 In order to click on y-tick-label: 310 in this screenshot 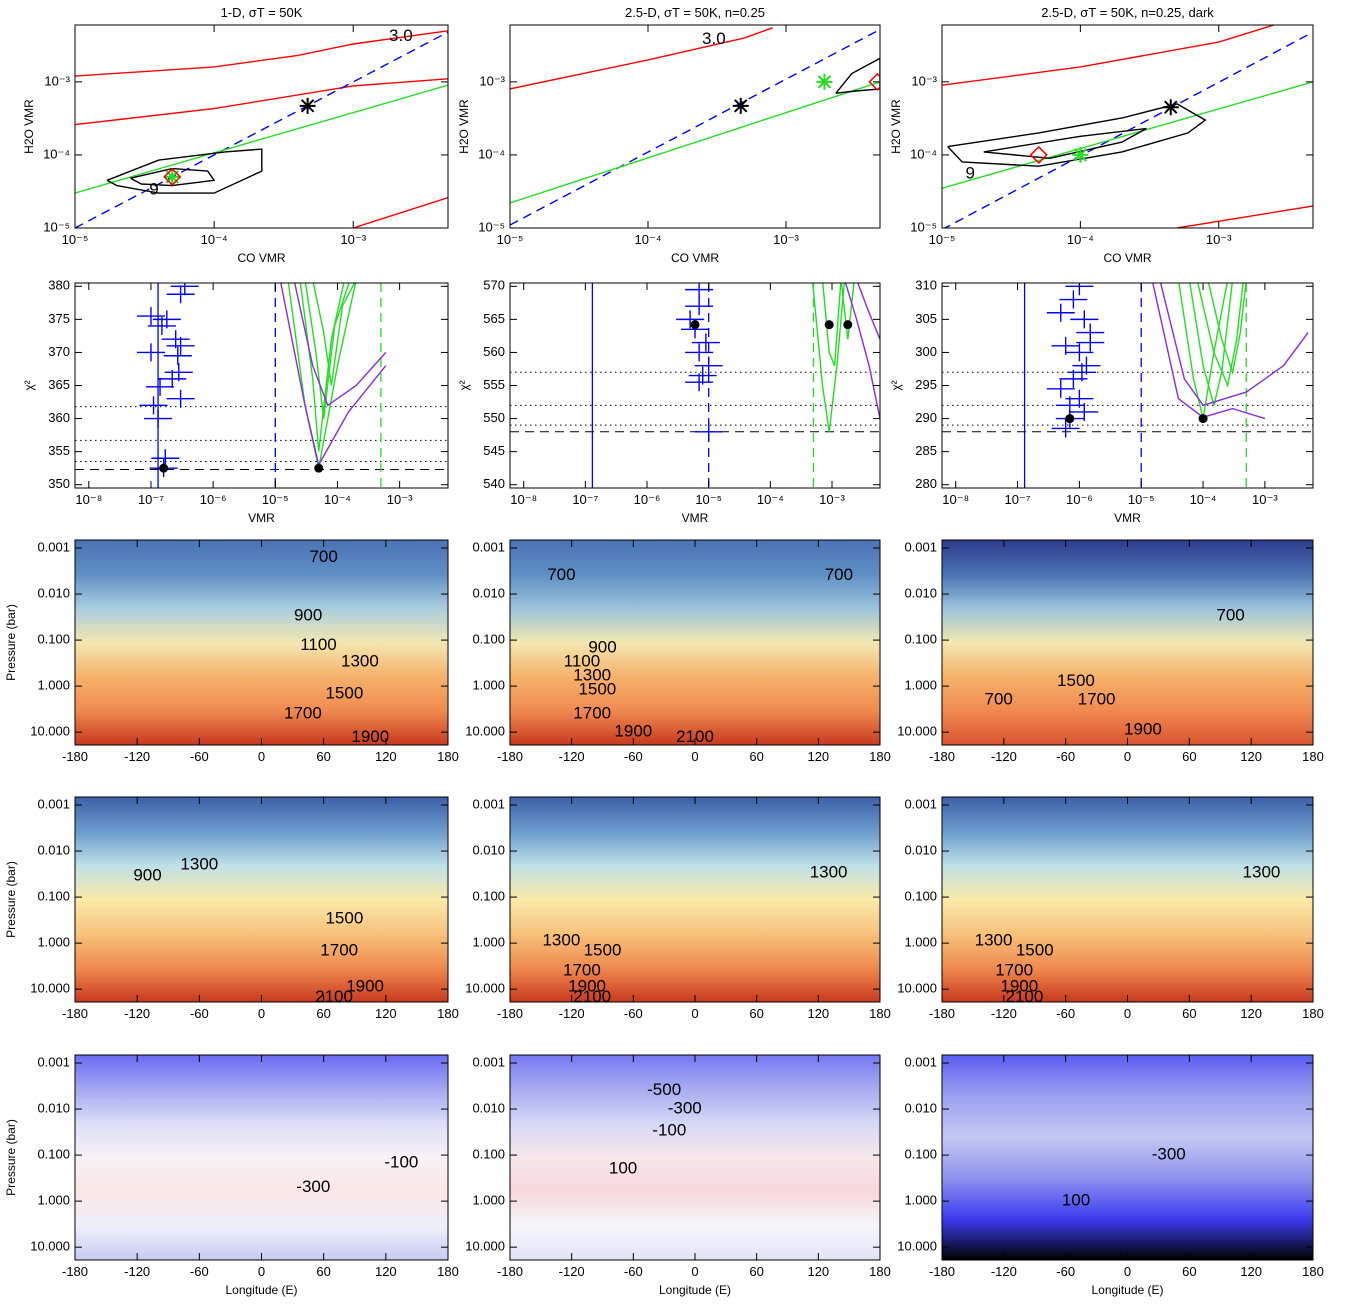, I will do `click(926, 285)`.